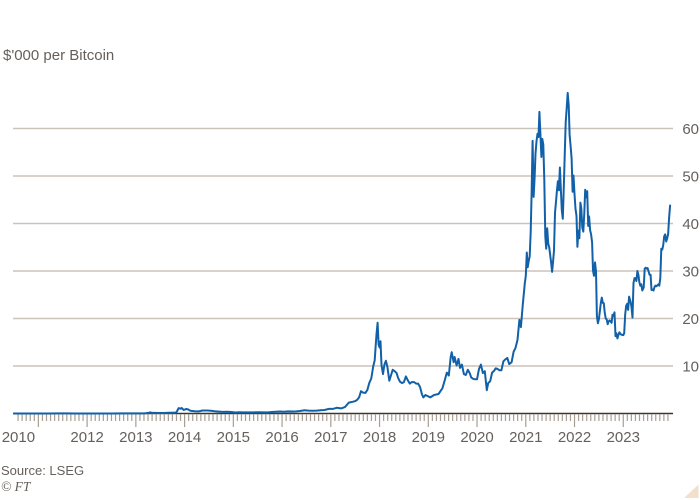 Image resolution: width=700 pixels, height=500 pixels. Describe the element at coordinates (233, 437) in the screenshot. I see `x-axis-tick-label: 2015` at that location.